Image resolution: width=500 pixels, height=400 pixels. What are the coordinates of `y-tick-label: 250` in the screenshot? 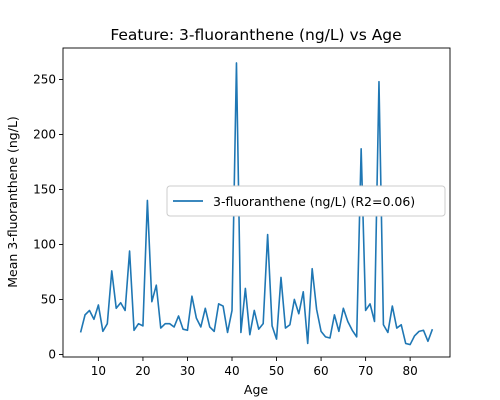 It's located at (44, 79).